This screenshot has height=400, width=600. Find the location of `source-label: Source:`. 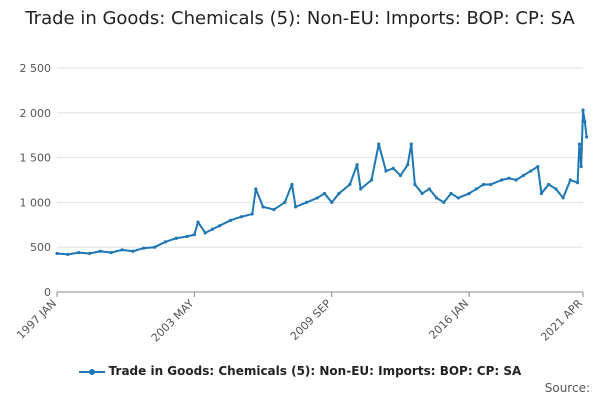

source-label: Source: is located at coordinates (567, 388).